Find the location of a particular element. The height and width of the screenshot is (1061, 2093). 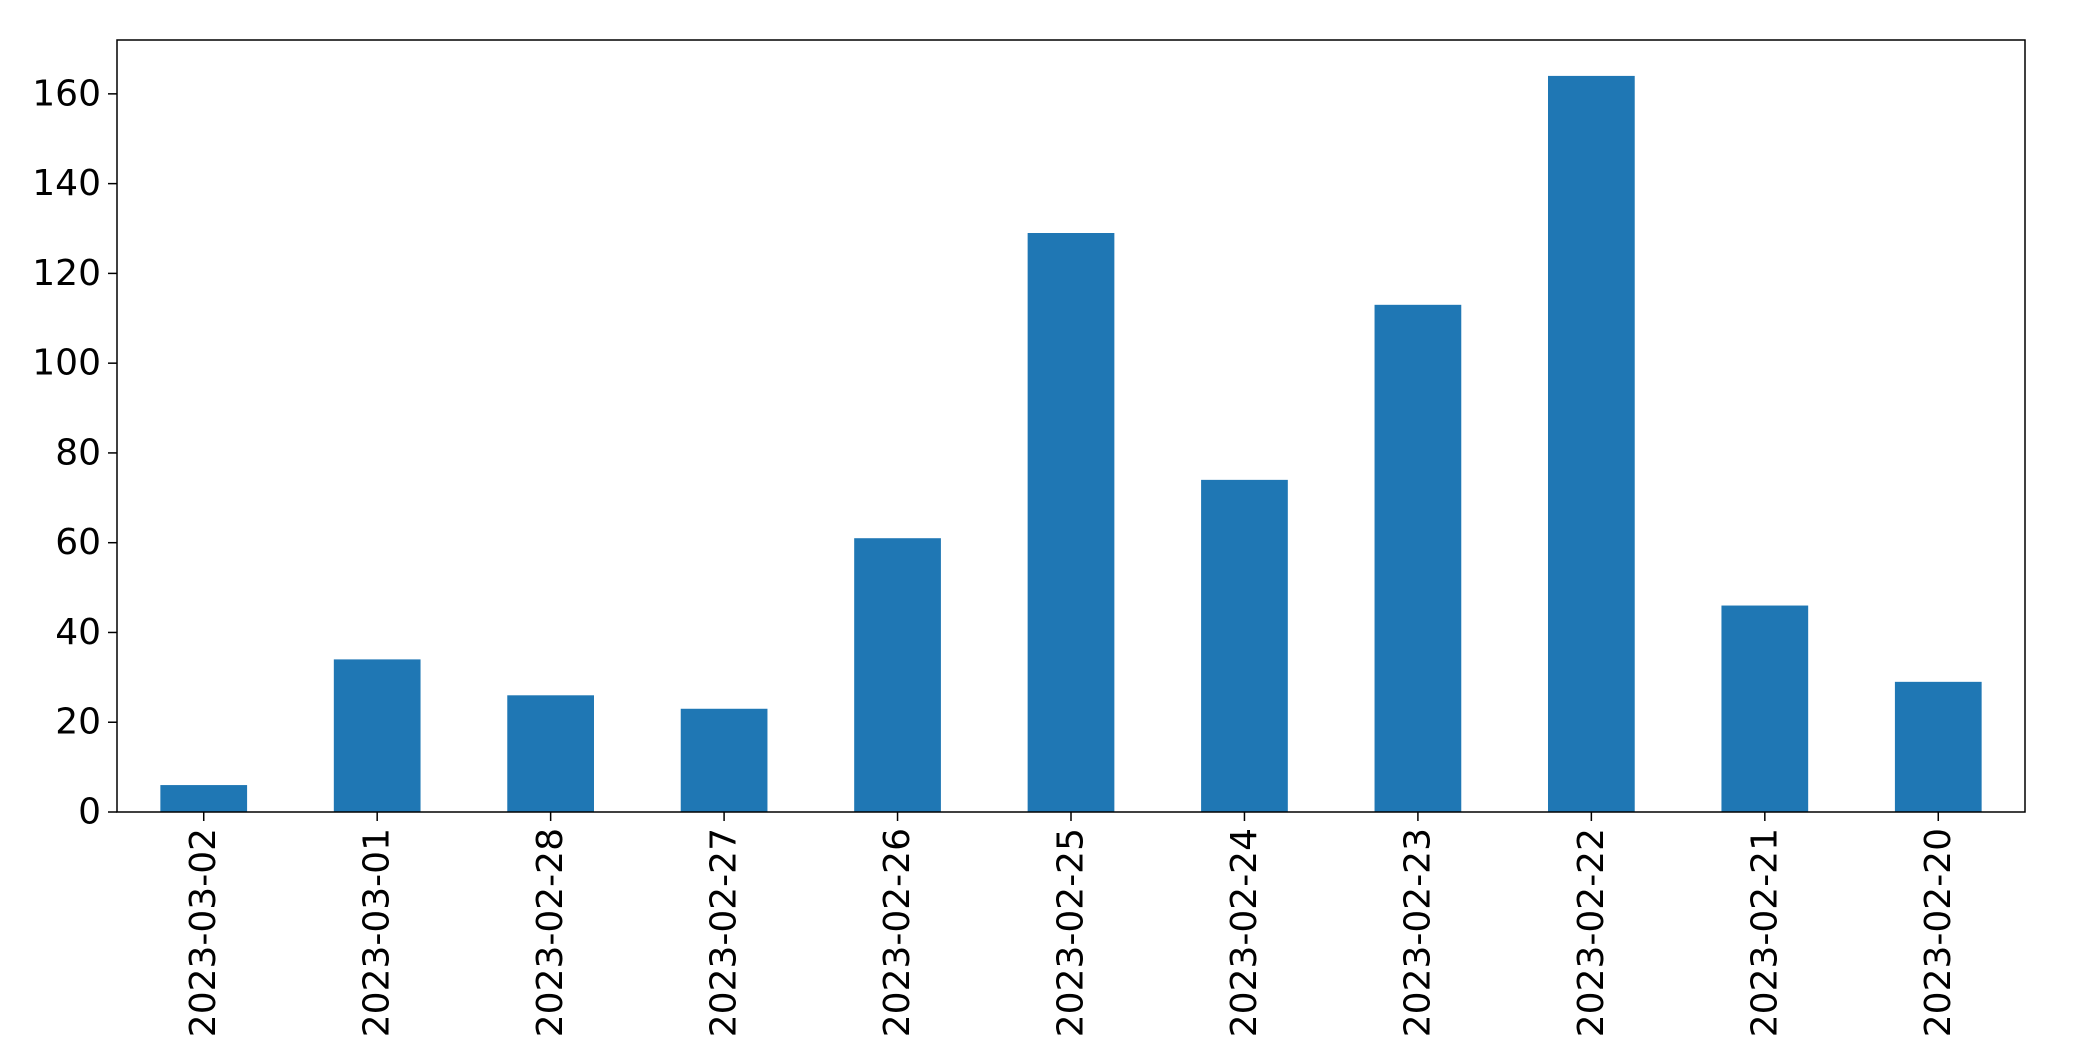

x-tick-label: 2023-02-20 is located at coordinates (1938, 932).